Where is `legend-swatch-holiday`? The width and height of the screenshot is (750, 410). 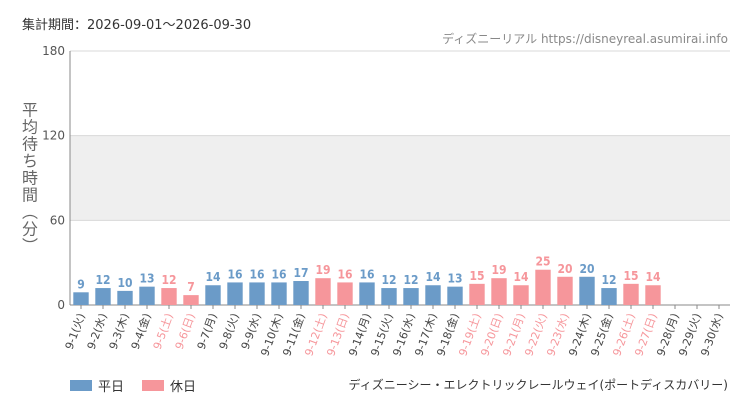 legend-swatch-holiday is located at coordinates (153, 385).